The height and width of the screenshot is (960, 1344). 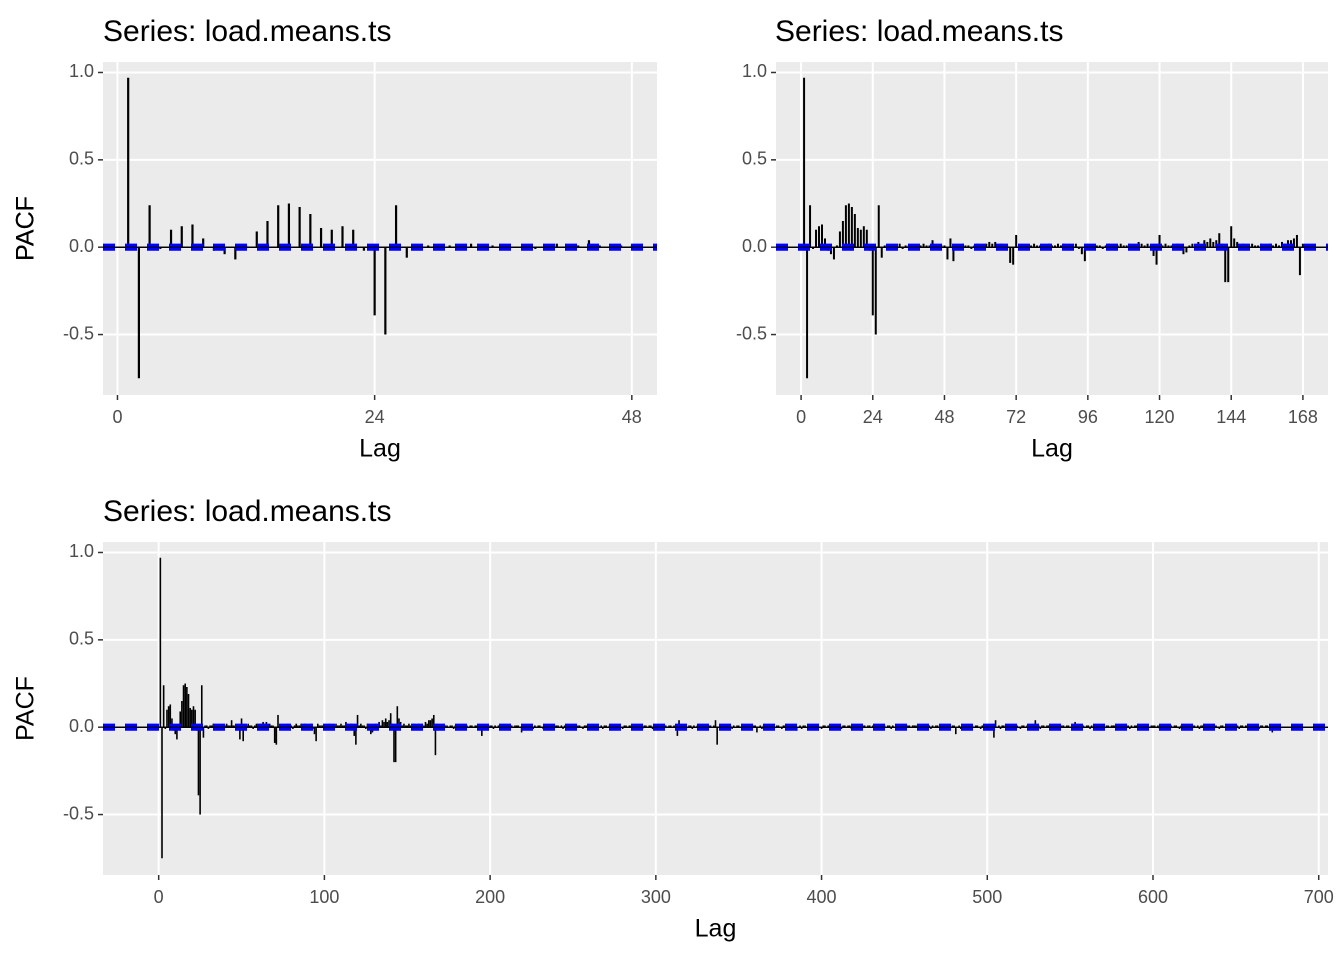 I want to click on x-tick-label: 120, so click(x=1160, y=417).